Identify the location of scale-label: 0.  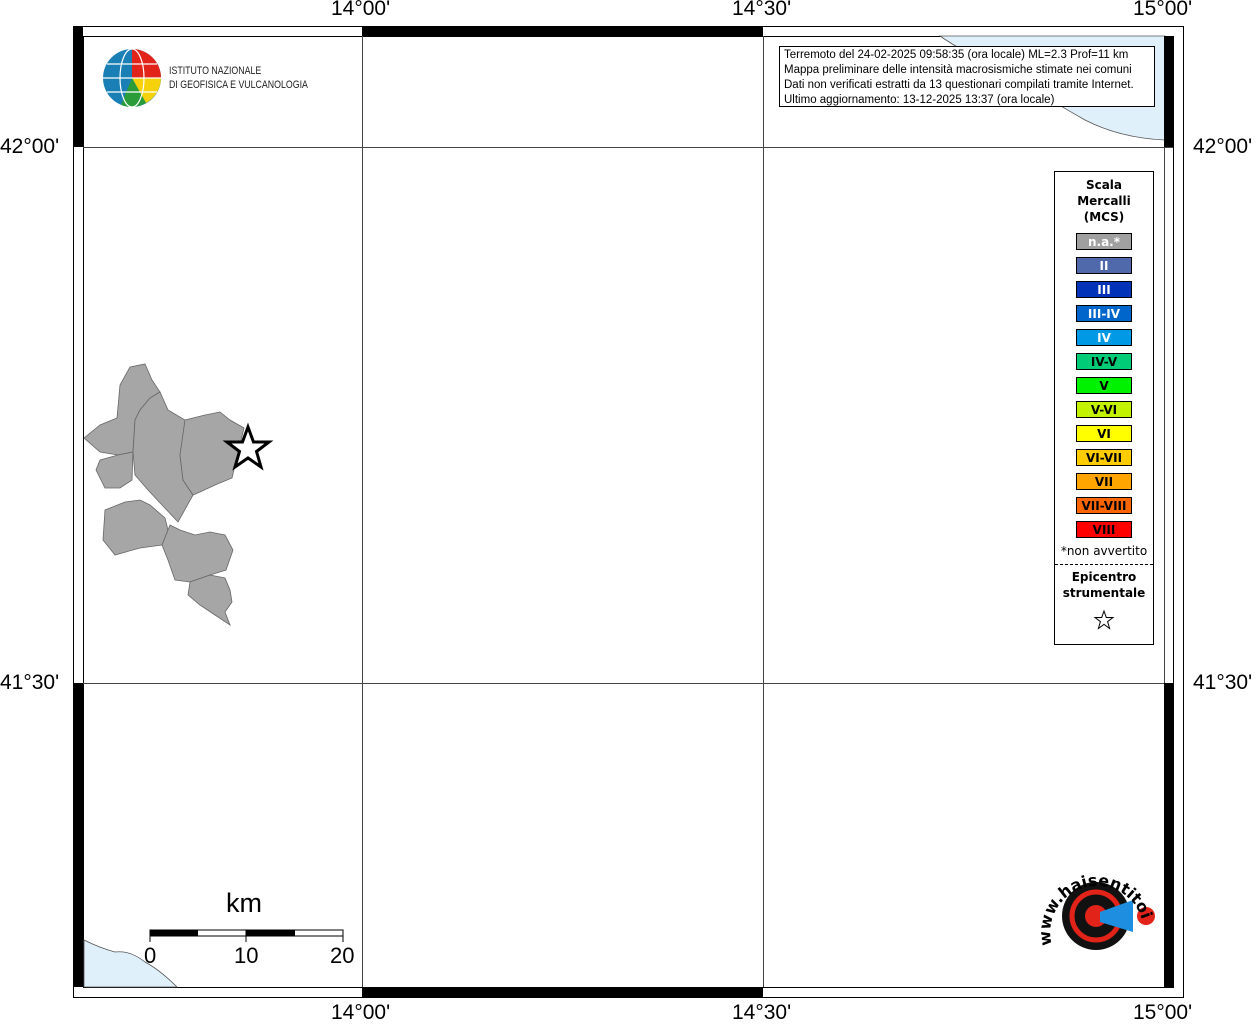
(150, 955).